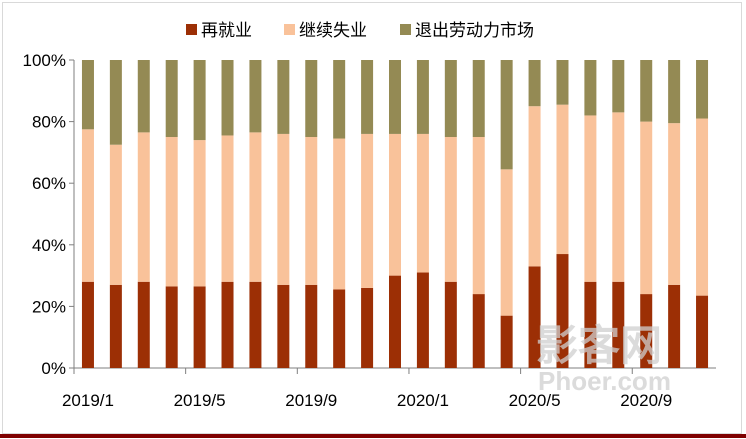 The image size is (746, 439). I want to click on x-tick-label: 2019/1, so click(88, 400).